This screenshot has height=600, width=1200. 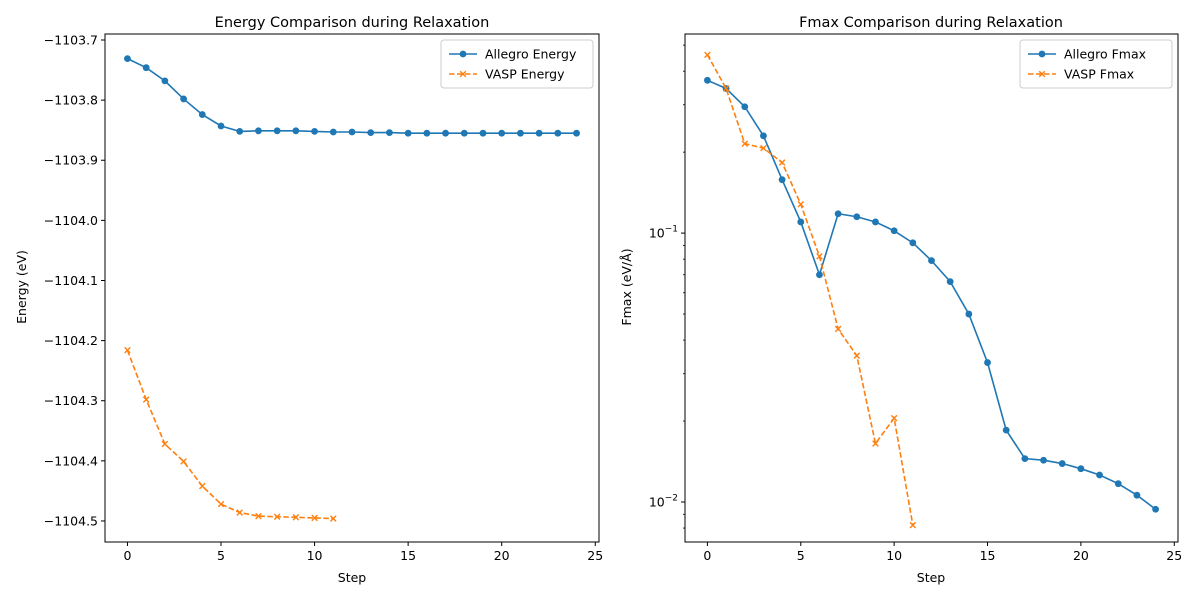 What do you see at coordinates (71, 40) in the screenshot?
I see `y-tick-label: −1103.7` at bounding box center [71, 40].